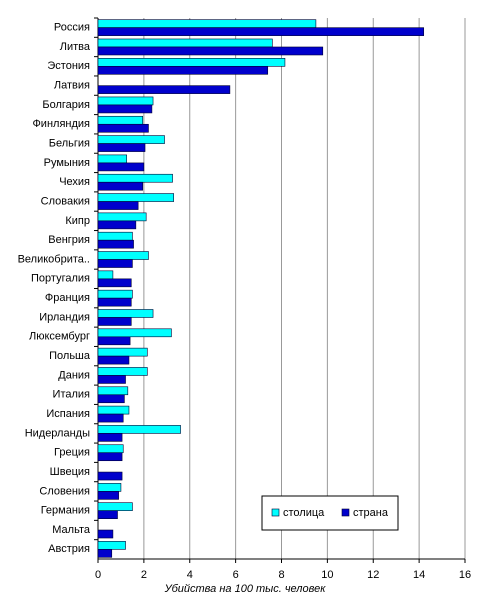 The width and height of the screenshot is (489, 608). What do you see at coordinates (327, 575) in the screenshot?
I see `x-tick-label: 10` at bounding box center [327, 575].